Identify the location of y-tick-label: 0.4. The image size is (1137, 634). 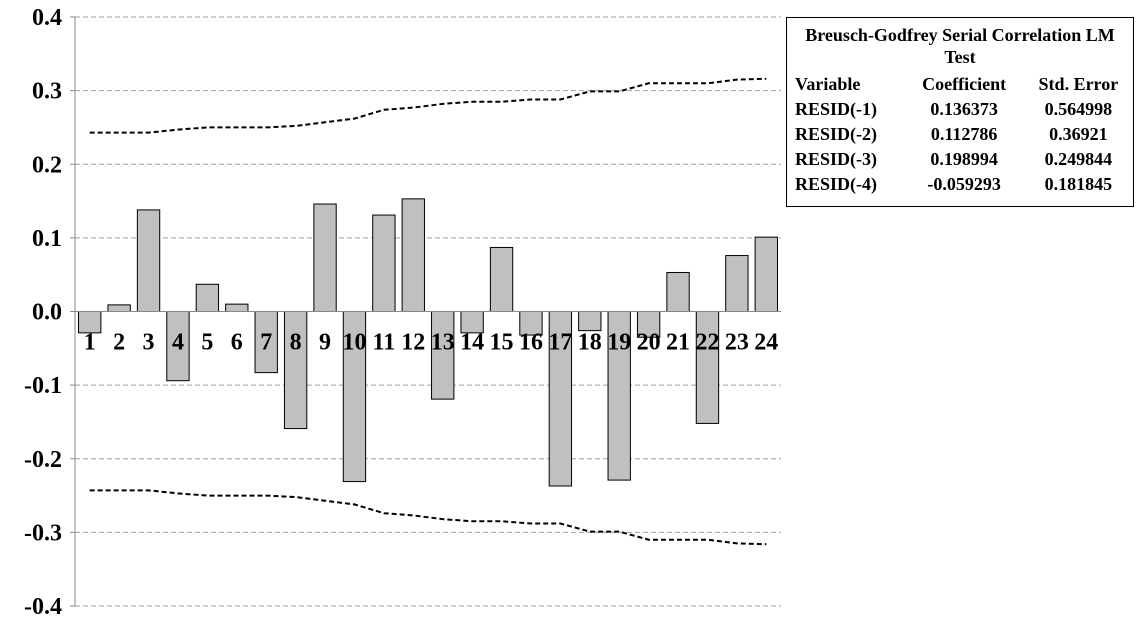
(47, 18).